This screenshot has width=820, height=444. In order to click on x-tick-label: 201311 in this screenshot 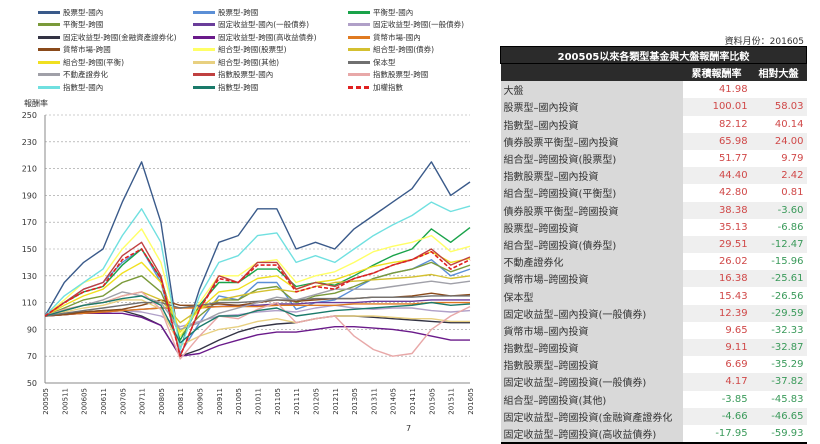, I will do `click(374, 401)`.